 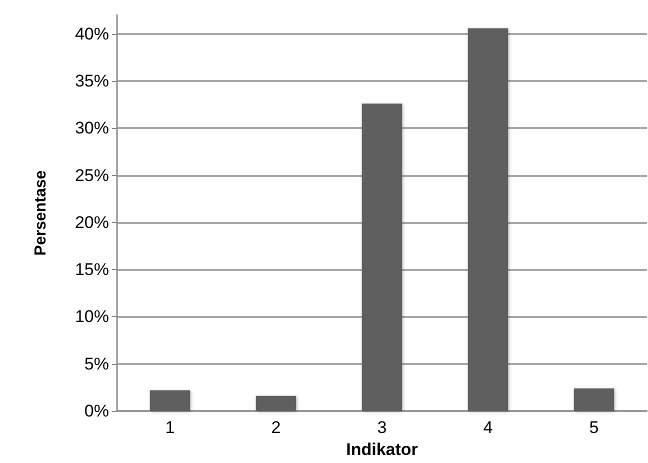 I want to click on y-tick-label: 30%, so click(x=91, y=128).